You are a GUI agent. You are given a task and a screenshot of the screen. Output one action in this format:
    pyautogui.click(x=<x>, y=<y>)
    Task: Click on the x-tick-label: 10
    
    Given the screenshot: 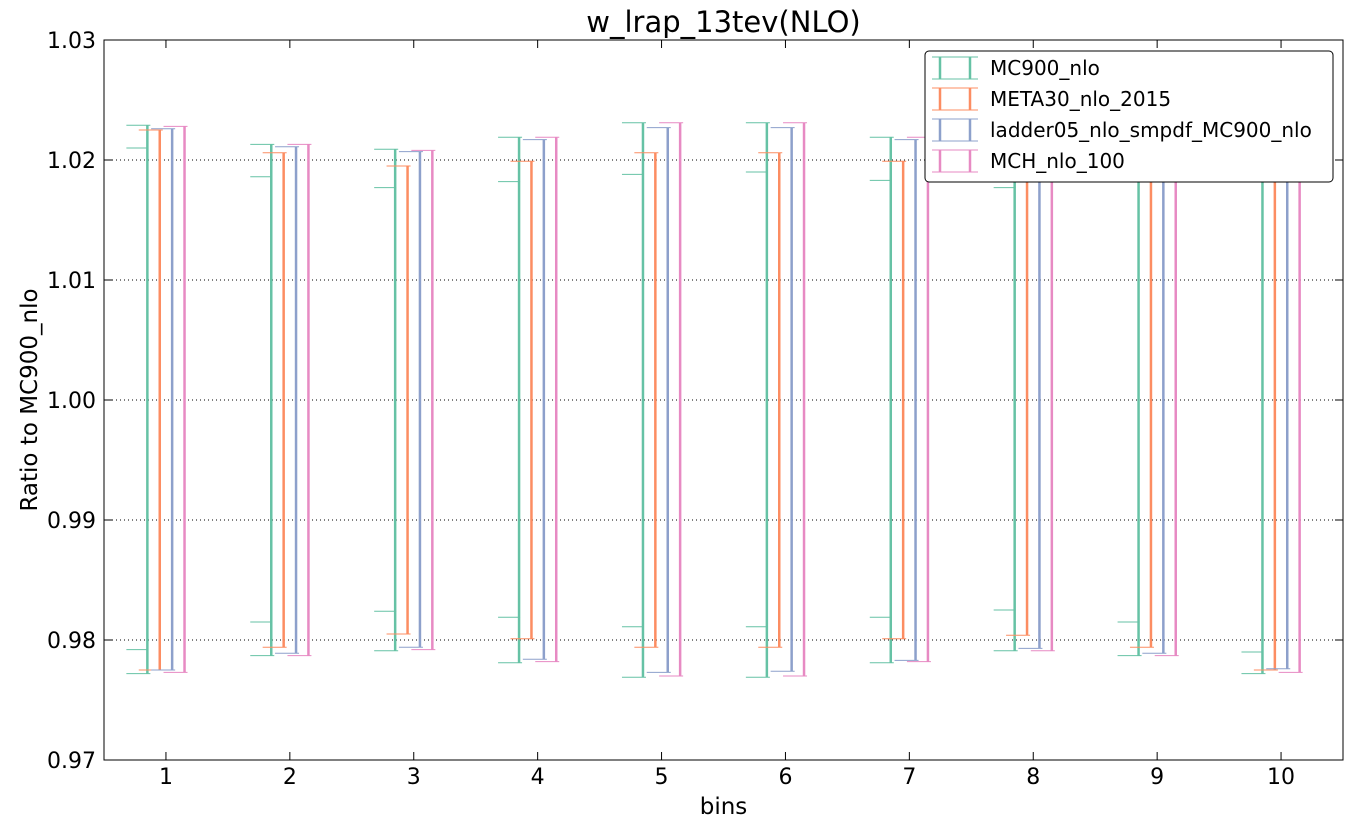 What is the action you would take?
    pyautogui.click(x=1281, y=777)
    